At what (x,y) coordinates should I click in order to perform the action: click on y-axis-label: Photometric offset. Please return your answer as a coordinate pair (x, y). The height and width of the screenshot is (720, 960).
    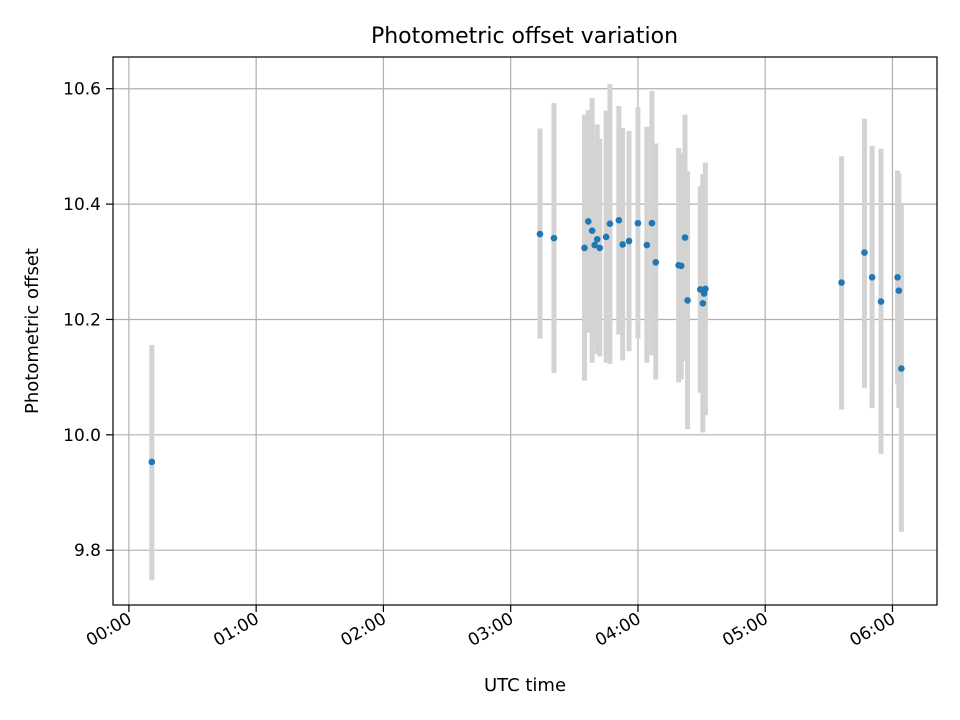
    Looking at the image, I should click on (32, 331).